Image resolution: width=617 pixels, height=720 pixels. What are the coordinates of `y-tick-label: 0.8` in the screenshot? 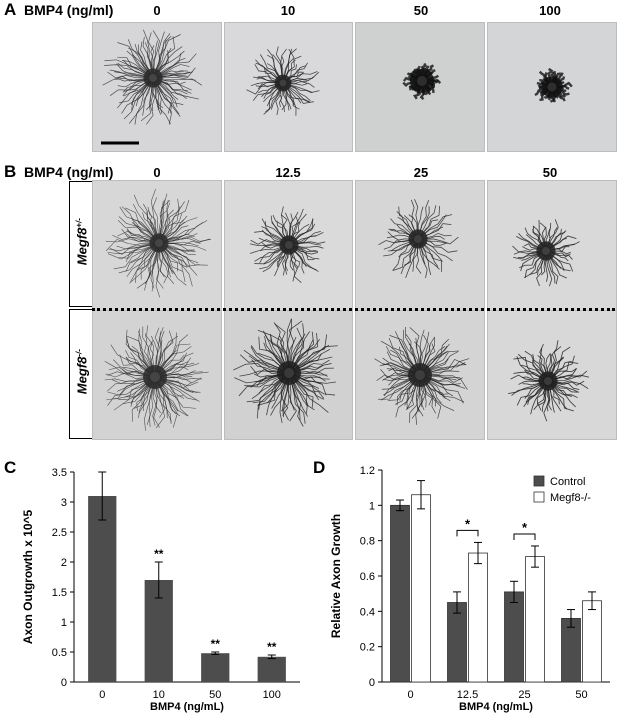 It's located at (367, 542).